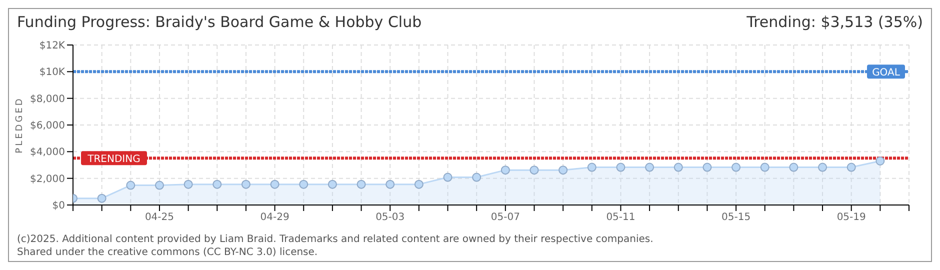 This screenshot has width=940, height=270. What do you see at coordinates (168, 252) in the screenshot?
I see `text: Shared under the creative commons (CC BY-NC 3.0) license.` at bounding box center [168, 252].